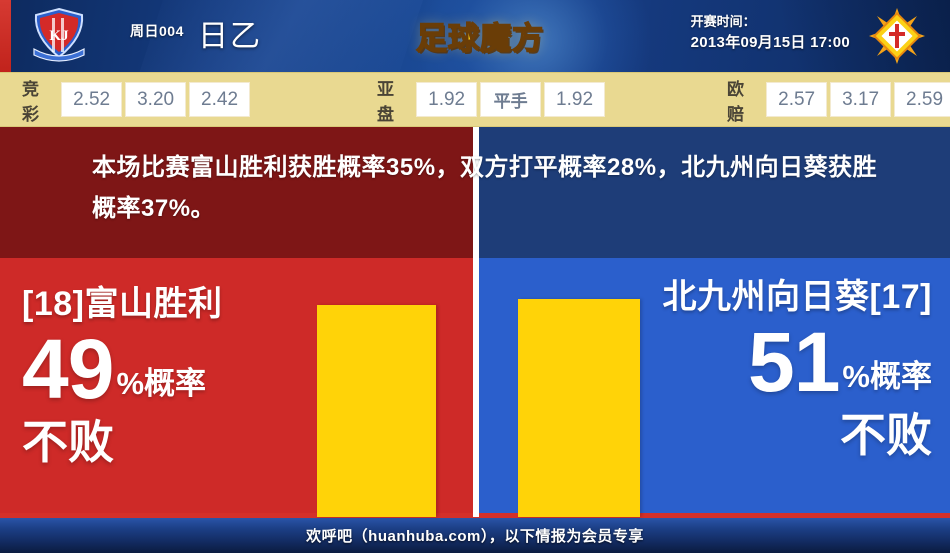 This screenshot has width=950, height=553. I want to click on away-probability-bar, so click(579, 408).